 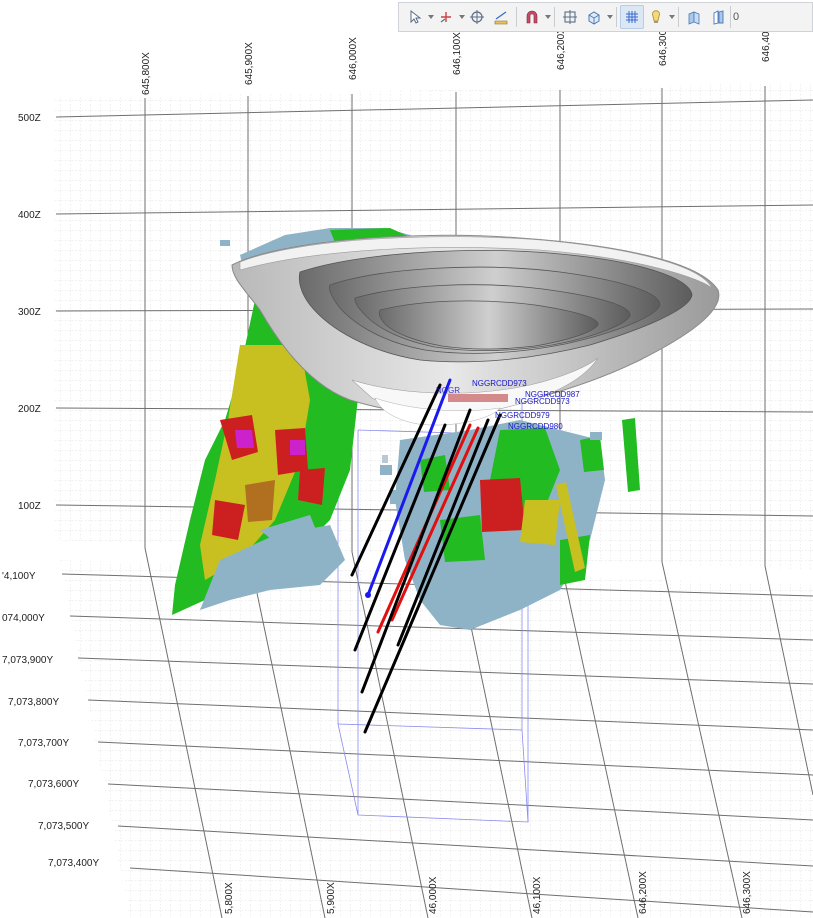 What do you see at coordinates (331, 898) in the screenshot?
I see `x-tick-label: 5,900X` at bounding box center [331, 898].